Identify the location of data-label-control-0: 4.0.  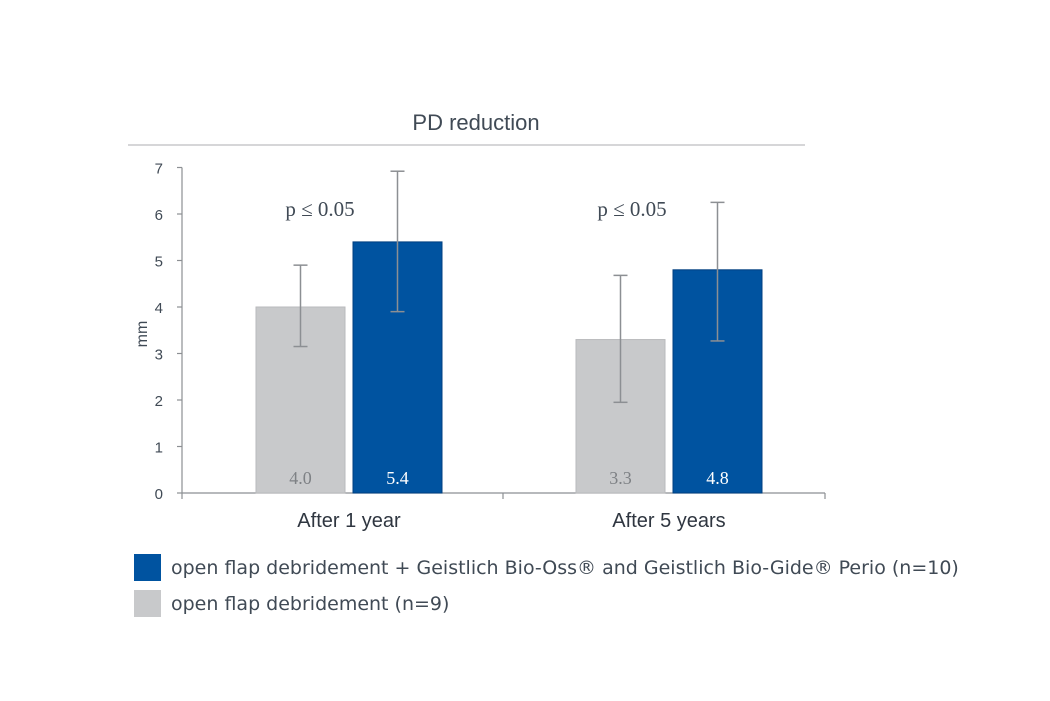
(300, 478).